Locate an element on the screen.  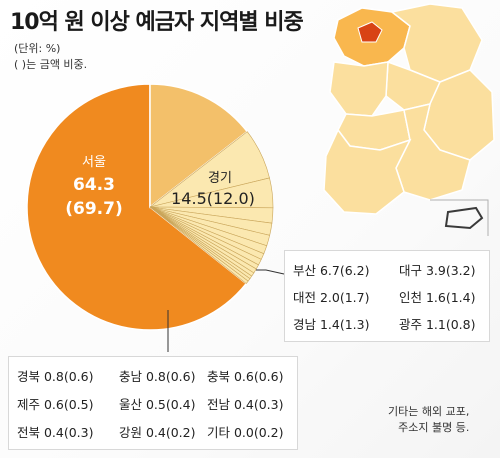
slice-label-seoul-value: 64.3 is located at coordinates (94, 185).